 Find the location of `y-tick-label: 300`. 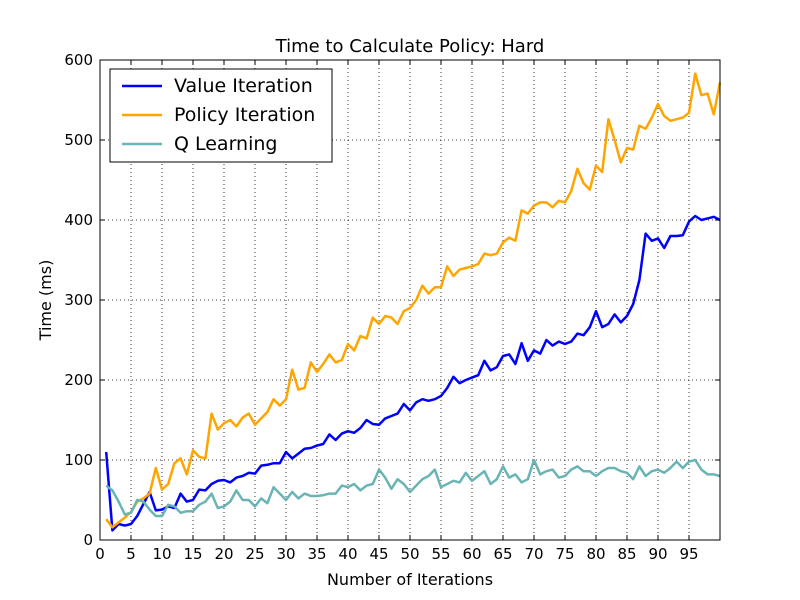

y-tick-label: 300 is located at coordinates (78, 300).